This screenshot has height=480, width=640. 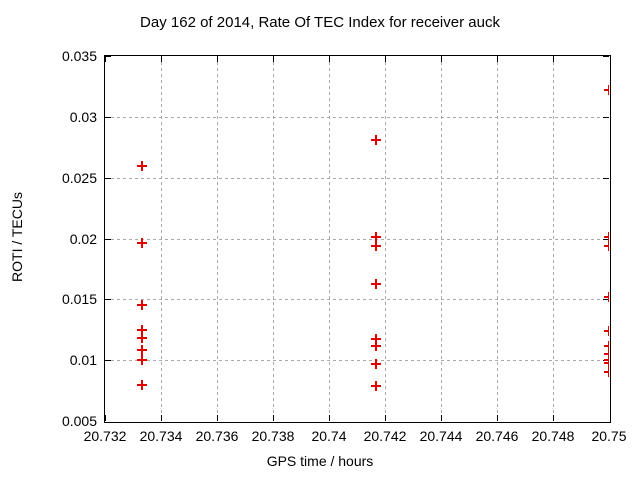 What do you see at coordinates (83, 239) in the screenshot?
I see `y-tick-label: 0.02` at bounding box center [83, 239].